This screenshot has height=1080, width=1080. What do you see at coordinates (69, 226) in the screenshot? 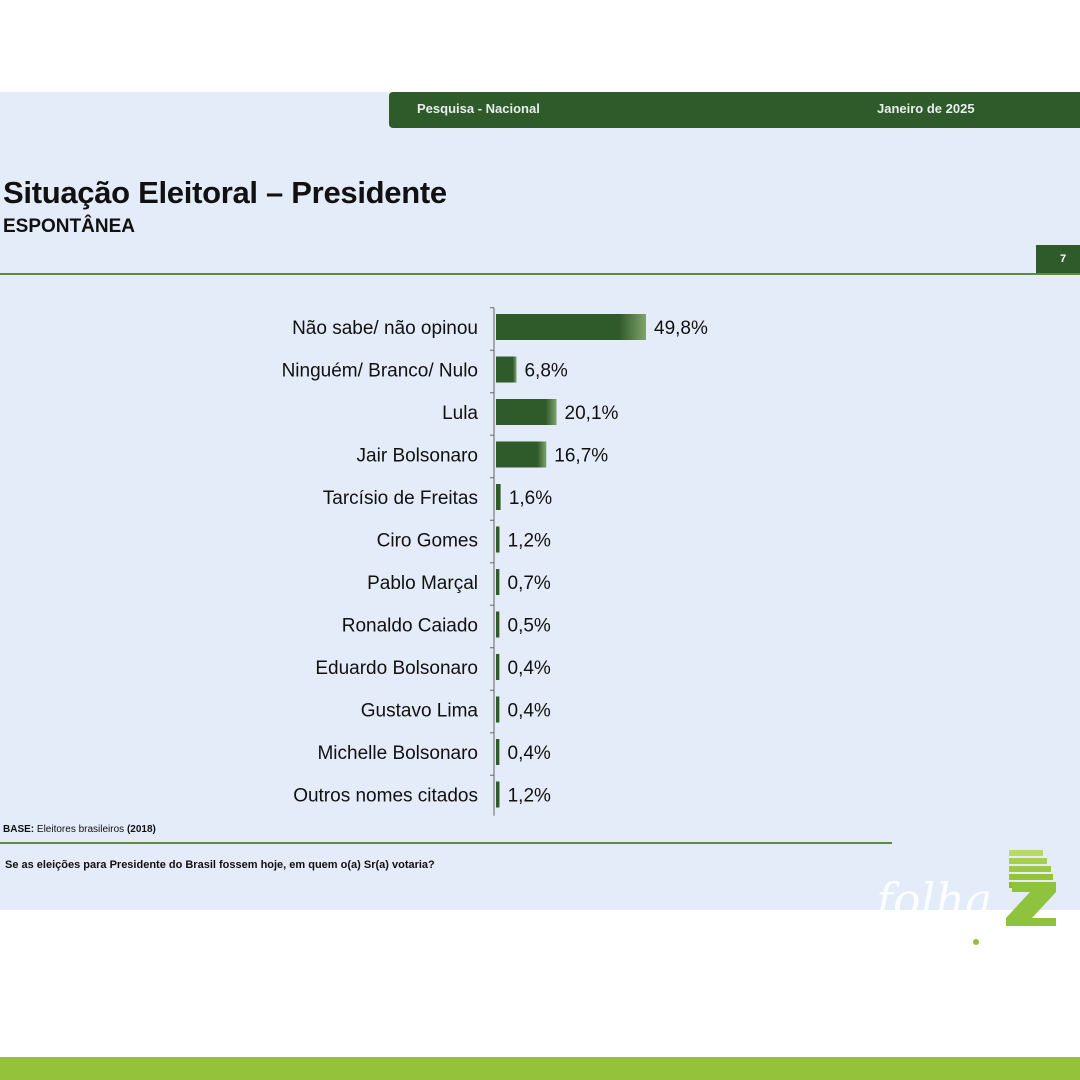
I see `chart-subtitle: ESPONTÂNEA` at bounding box center [69, 226].